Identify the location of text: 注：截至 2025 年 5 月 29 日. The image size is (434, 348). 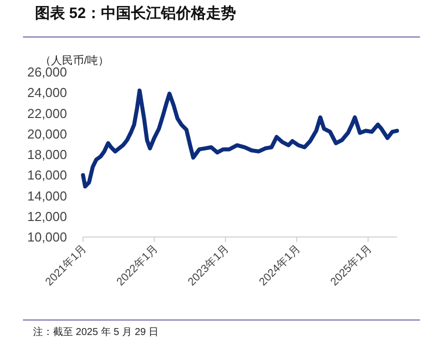
(96, 332).